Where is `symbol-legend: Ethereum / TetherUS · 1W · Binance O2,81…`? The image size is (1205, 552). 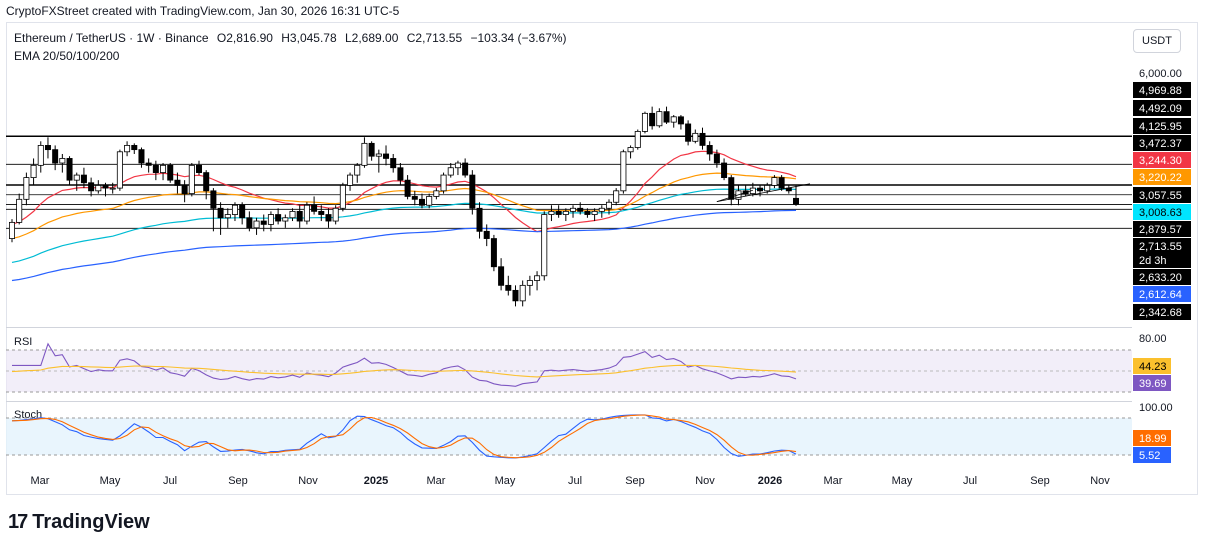
symbol-legend: Ethereum / TetherUS · 1W · Binance O2,81… is located at coordinates (293, 38).